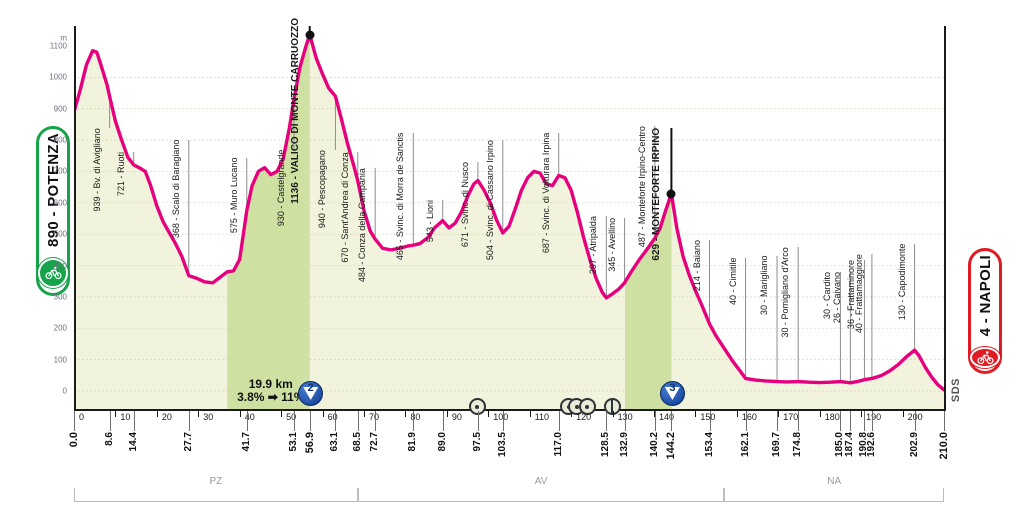 The height and width of the screenshot is (523, 1024). What do you see at coordinates (654, 445) in the screenshot?
I see `x-axis-distance-label: 140.2` at bounding box center [654, 445].